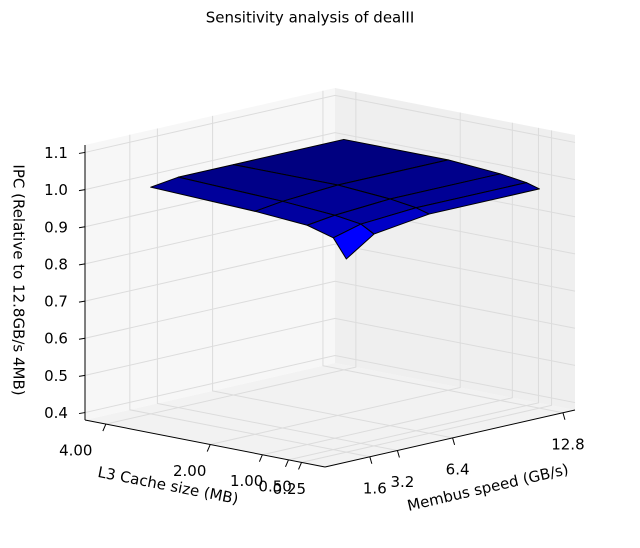 The width and height of the screenshot is (640, 548). Describe the element at coordinates (274, 486) in the screenshot. I see `y-tick-label: 0.50` at that location.